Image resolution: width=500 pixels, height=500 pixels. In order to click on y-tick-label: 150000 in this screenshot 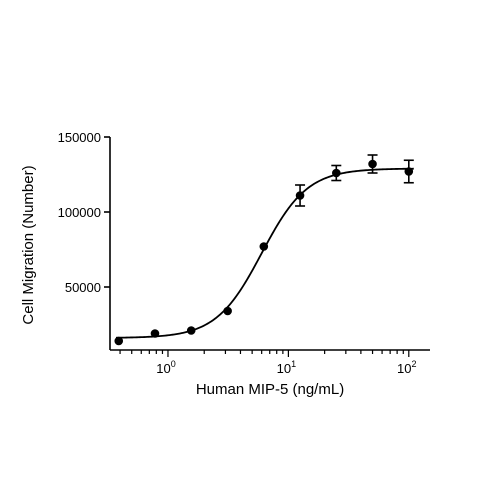, I will do `click(79, 137)`.